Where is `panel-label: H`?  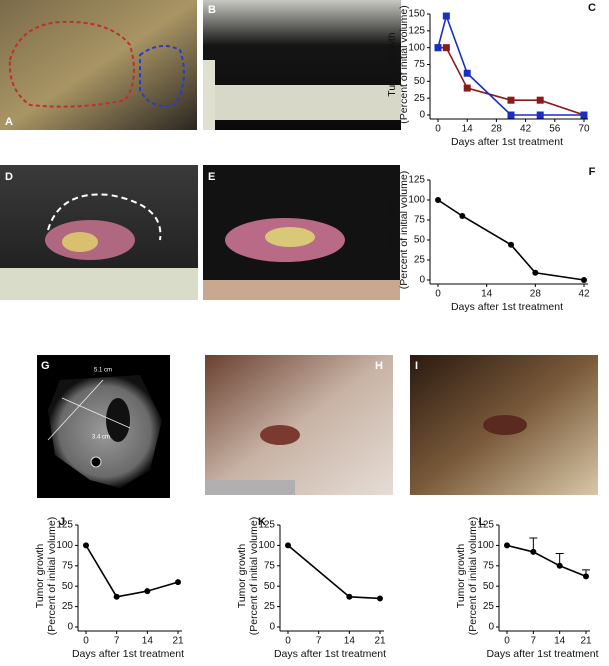 panel-label: H is located at coordinates (379, 366).